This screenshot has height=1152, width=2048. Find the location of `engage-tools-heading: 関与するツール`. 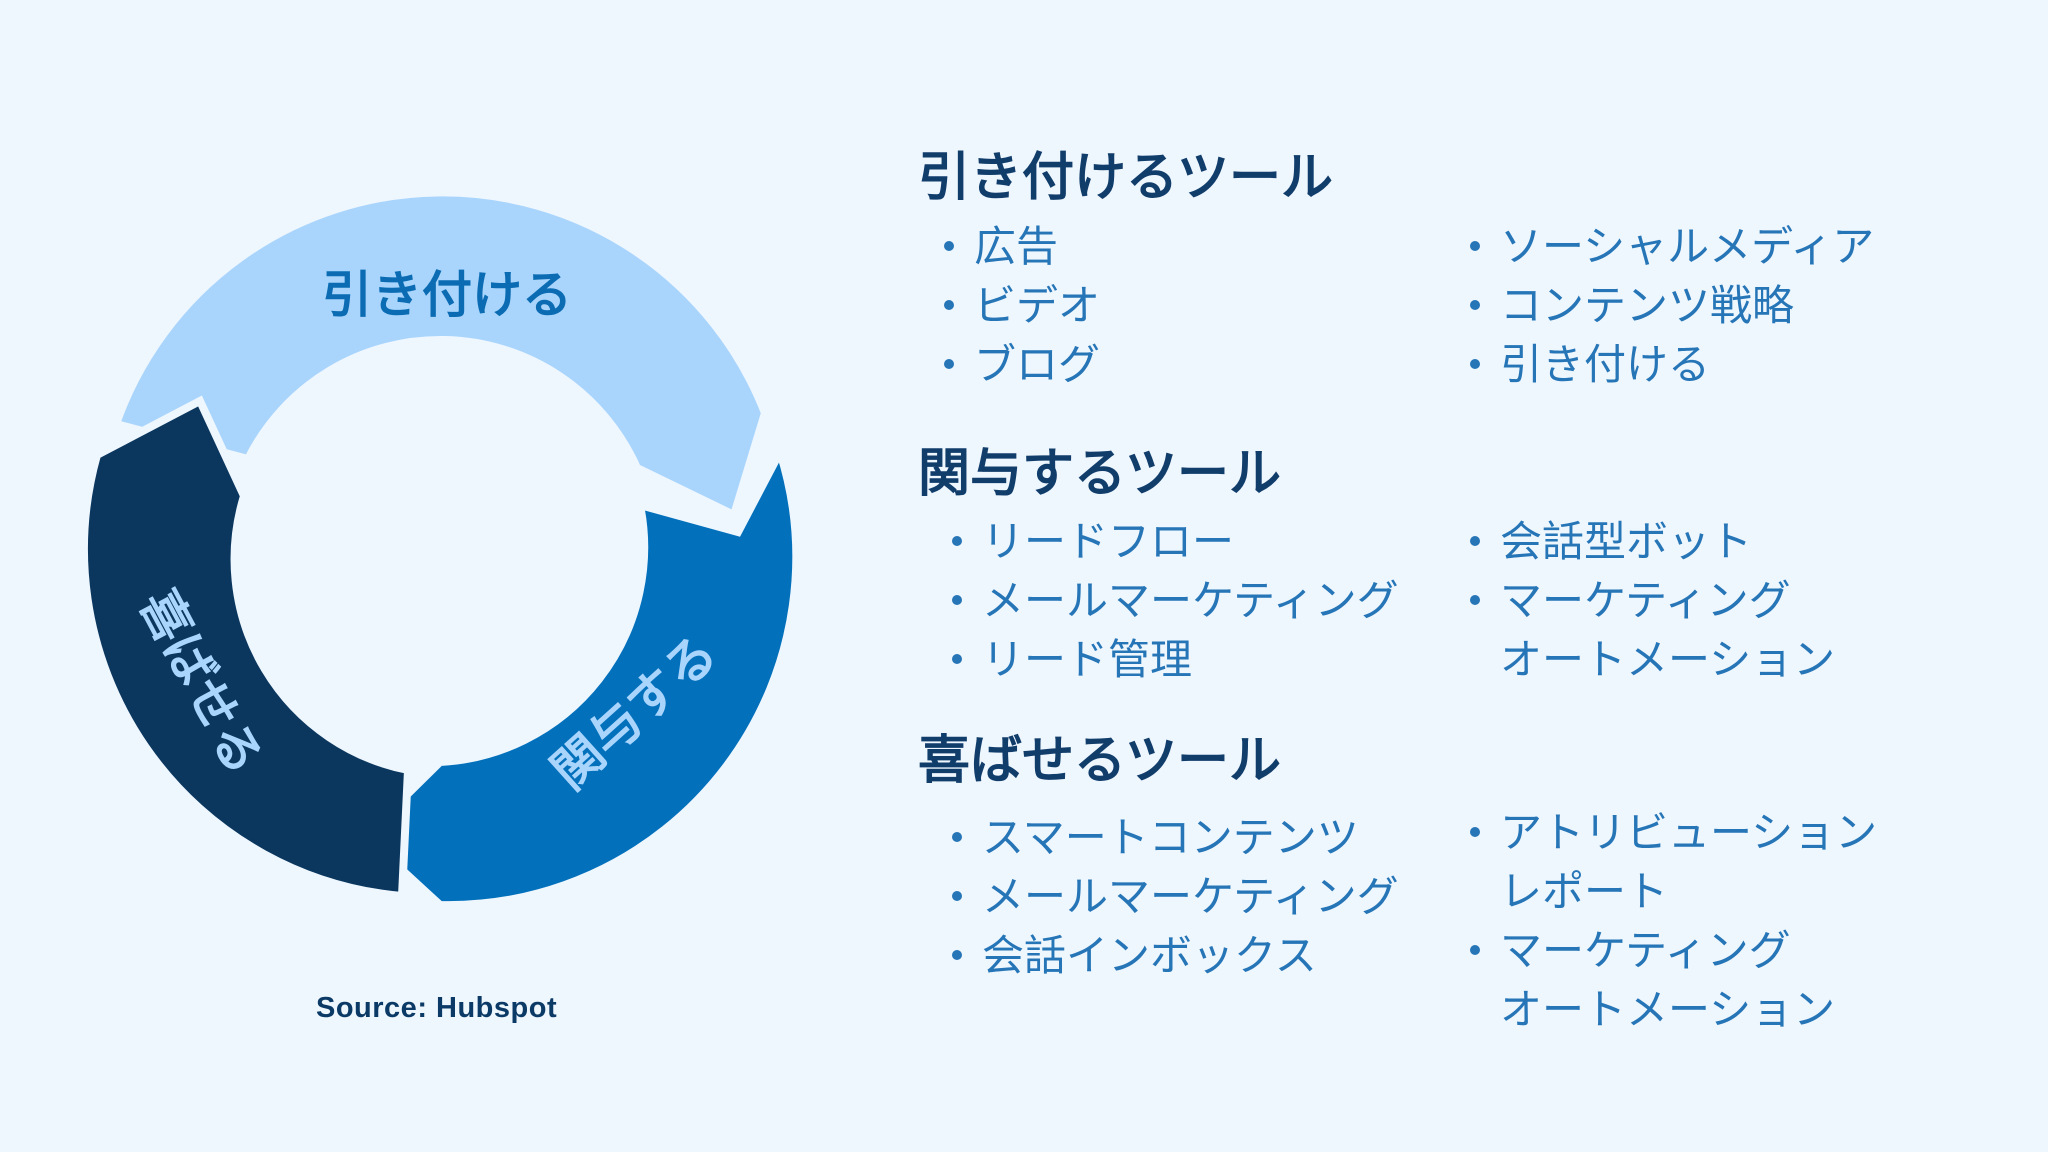

engage-tools-heading: 関与するツール is located at coordinates (1099, 474).